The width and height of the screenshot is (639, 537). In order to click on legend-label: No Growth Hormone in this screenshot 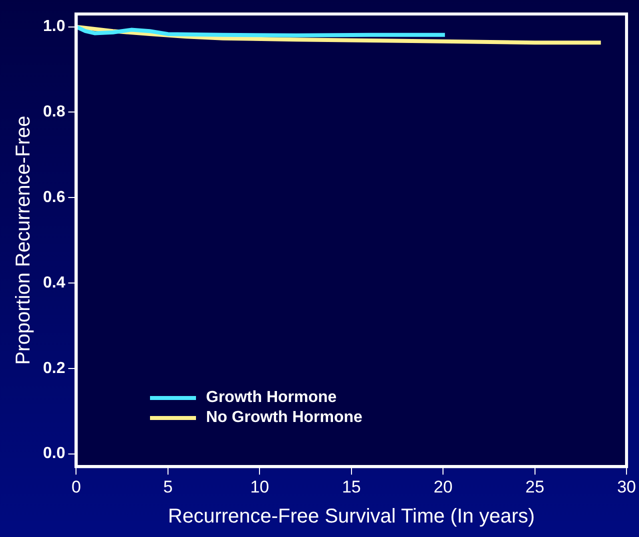, I will do `click(284, 418)`.